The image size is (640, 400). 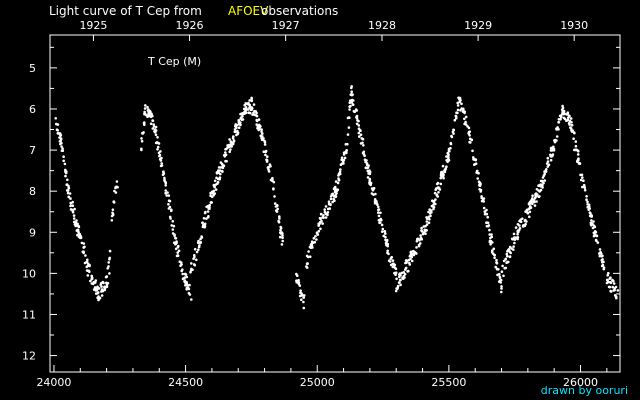 What do you see at coordinates (584, 390) in the screenshot?
I see `credit-label: drawn by ooruri` at bounding box center [584, 390].